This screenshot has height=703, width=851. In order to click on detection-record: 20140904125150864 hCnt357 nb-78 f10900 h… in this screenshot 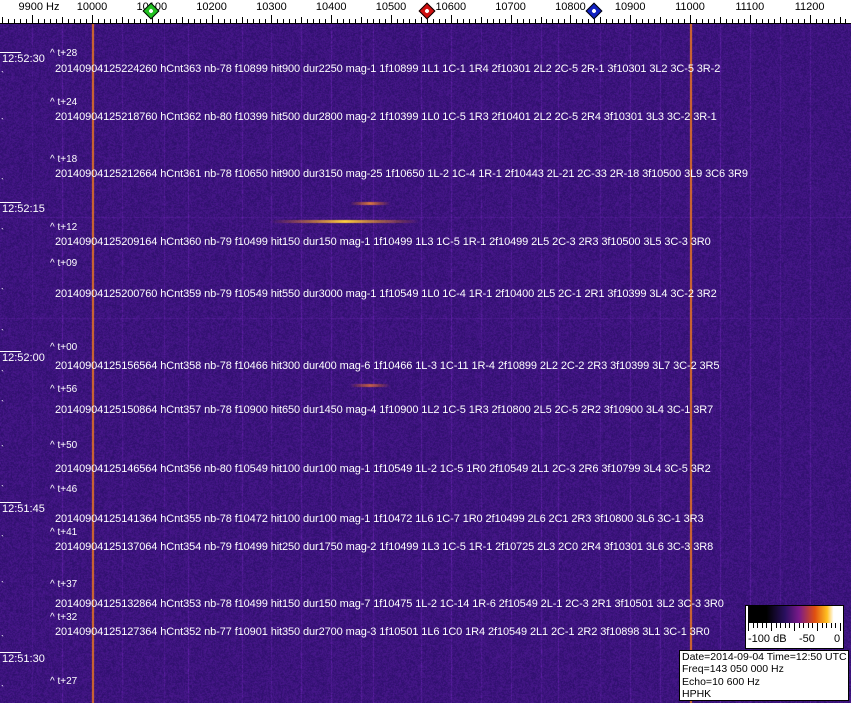, I will do `click(384, 410)`.